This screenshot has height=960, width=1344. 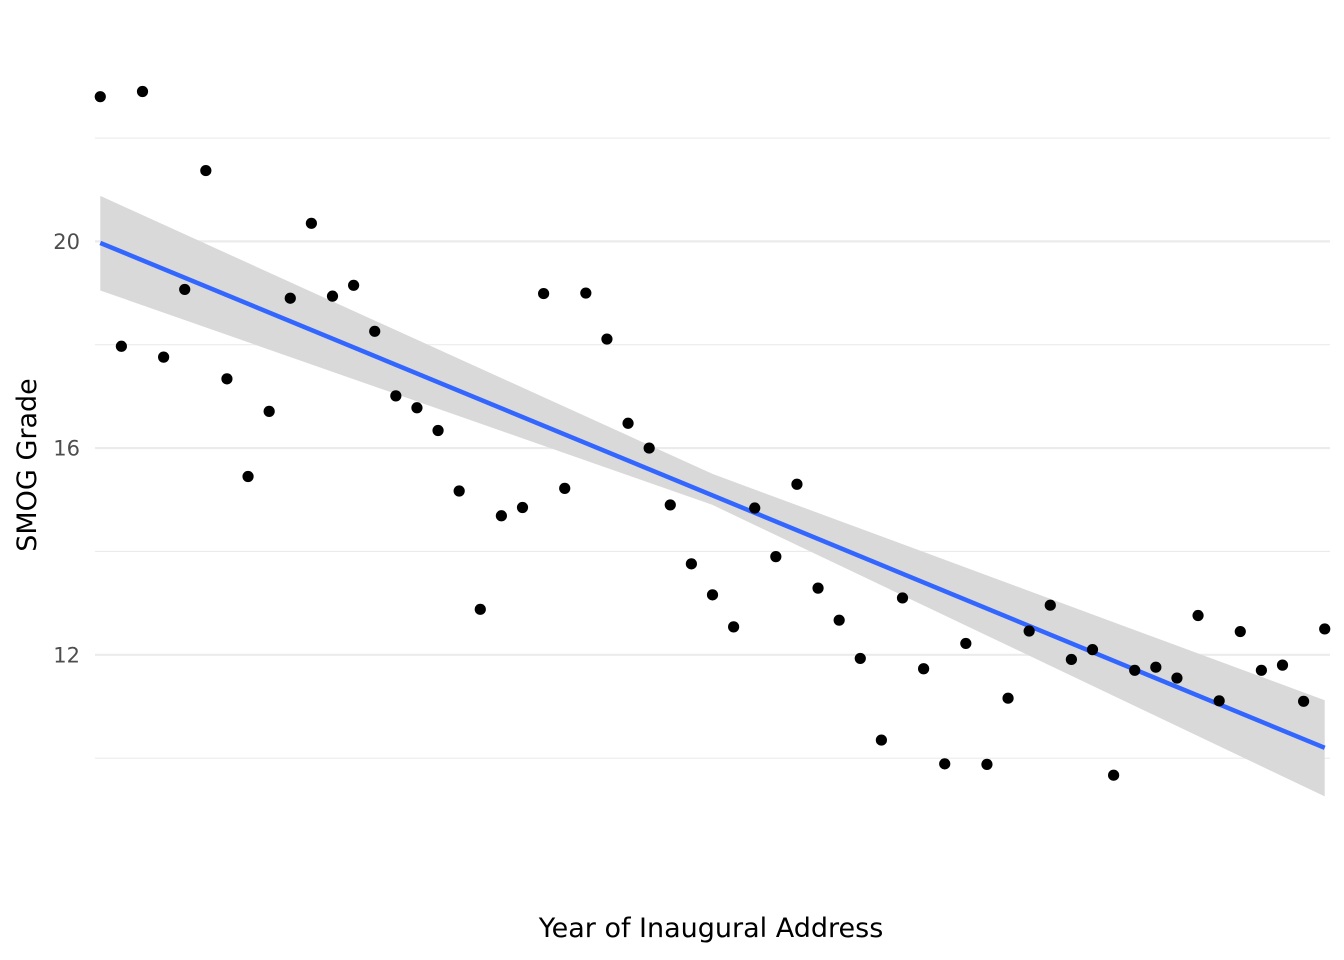 I want to click on x-axis-title: Year of Inaugural Address, so click(x=711, y=928).